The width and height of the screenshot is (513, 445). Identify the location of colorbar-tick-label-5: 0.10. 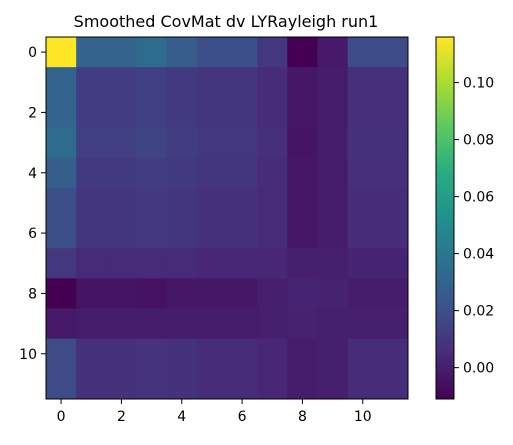
(478, 84).